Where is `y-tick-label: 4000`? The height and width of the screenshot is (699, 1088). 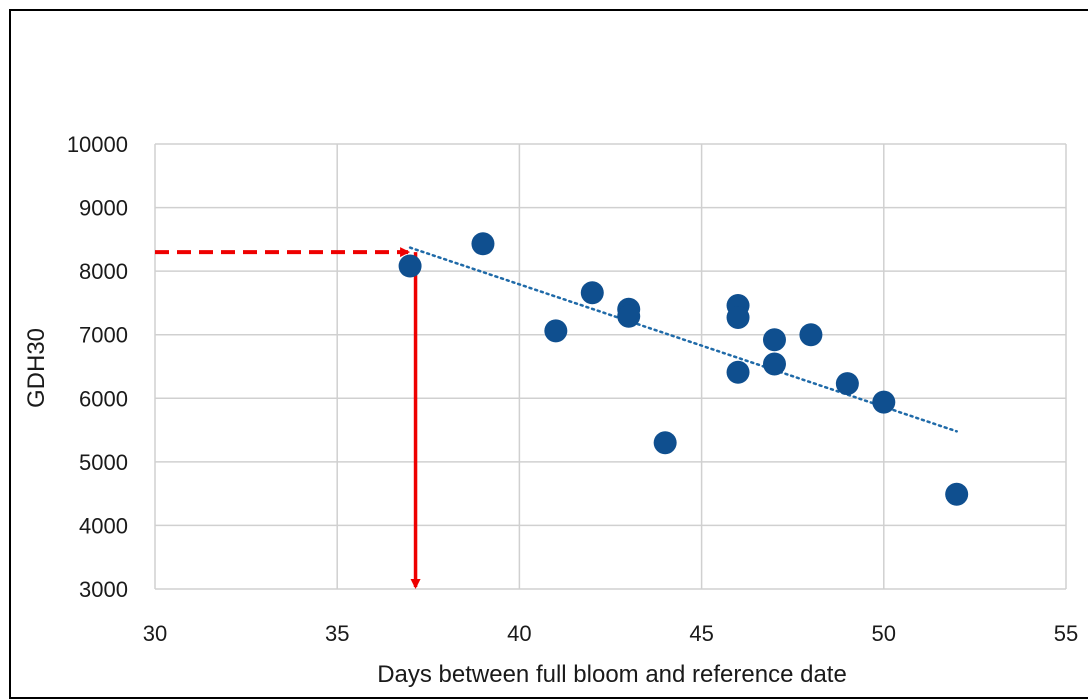
y-tick-label: 4000 is located at coordinates (103, 525).